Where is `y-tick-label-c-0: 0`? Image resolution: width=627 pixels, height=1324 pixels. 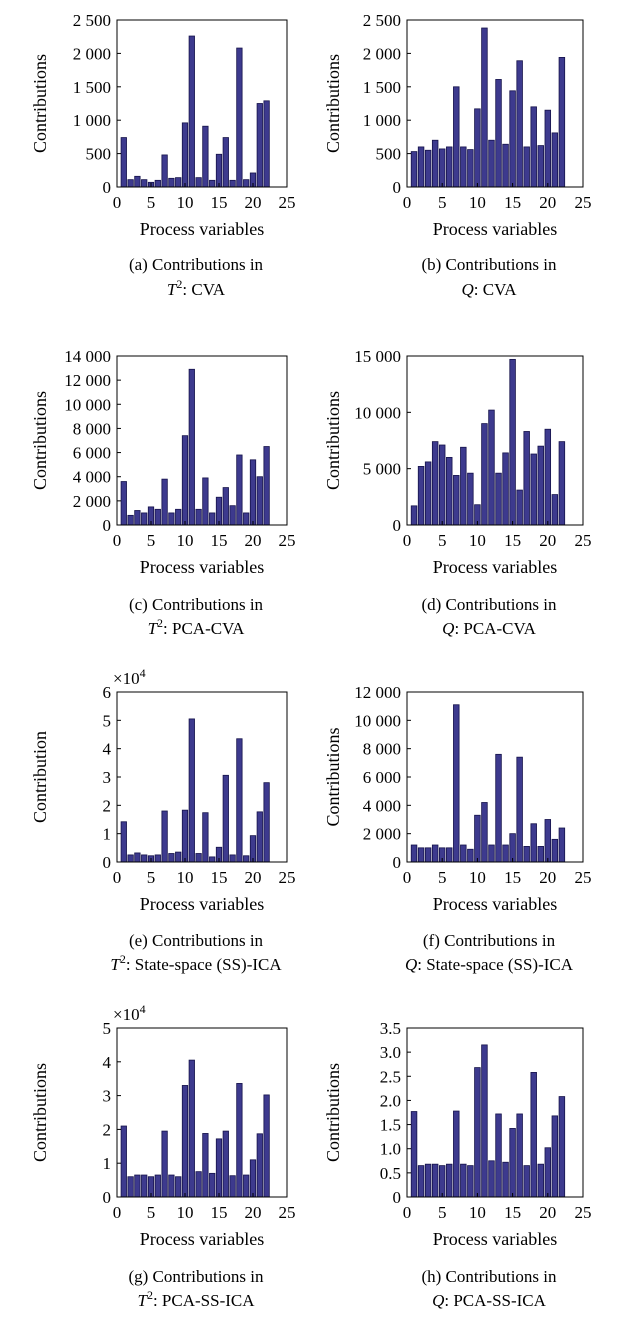 y-tick-label-c-0: 0 is located at coordinates (107, 525).